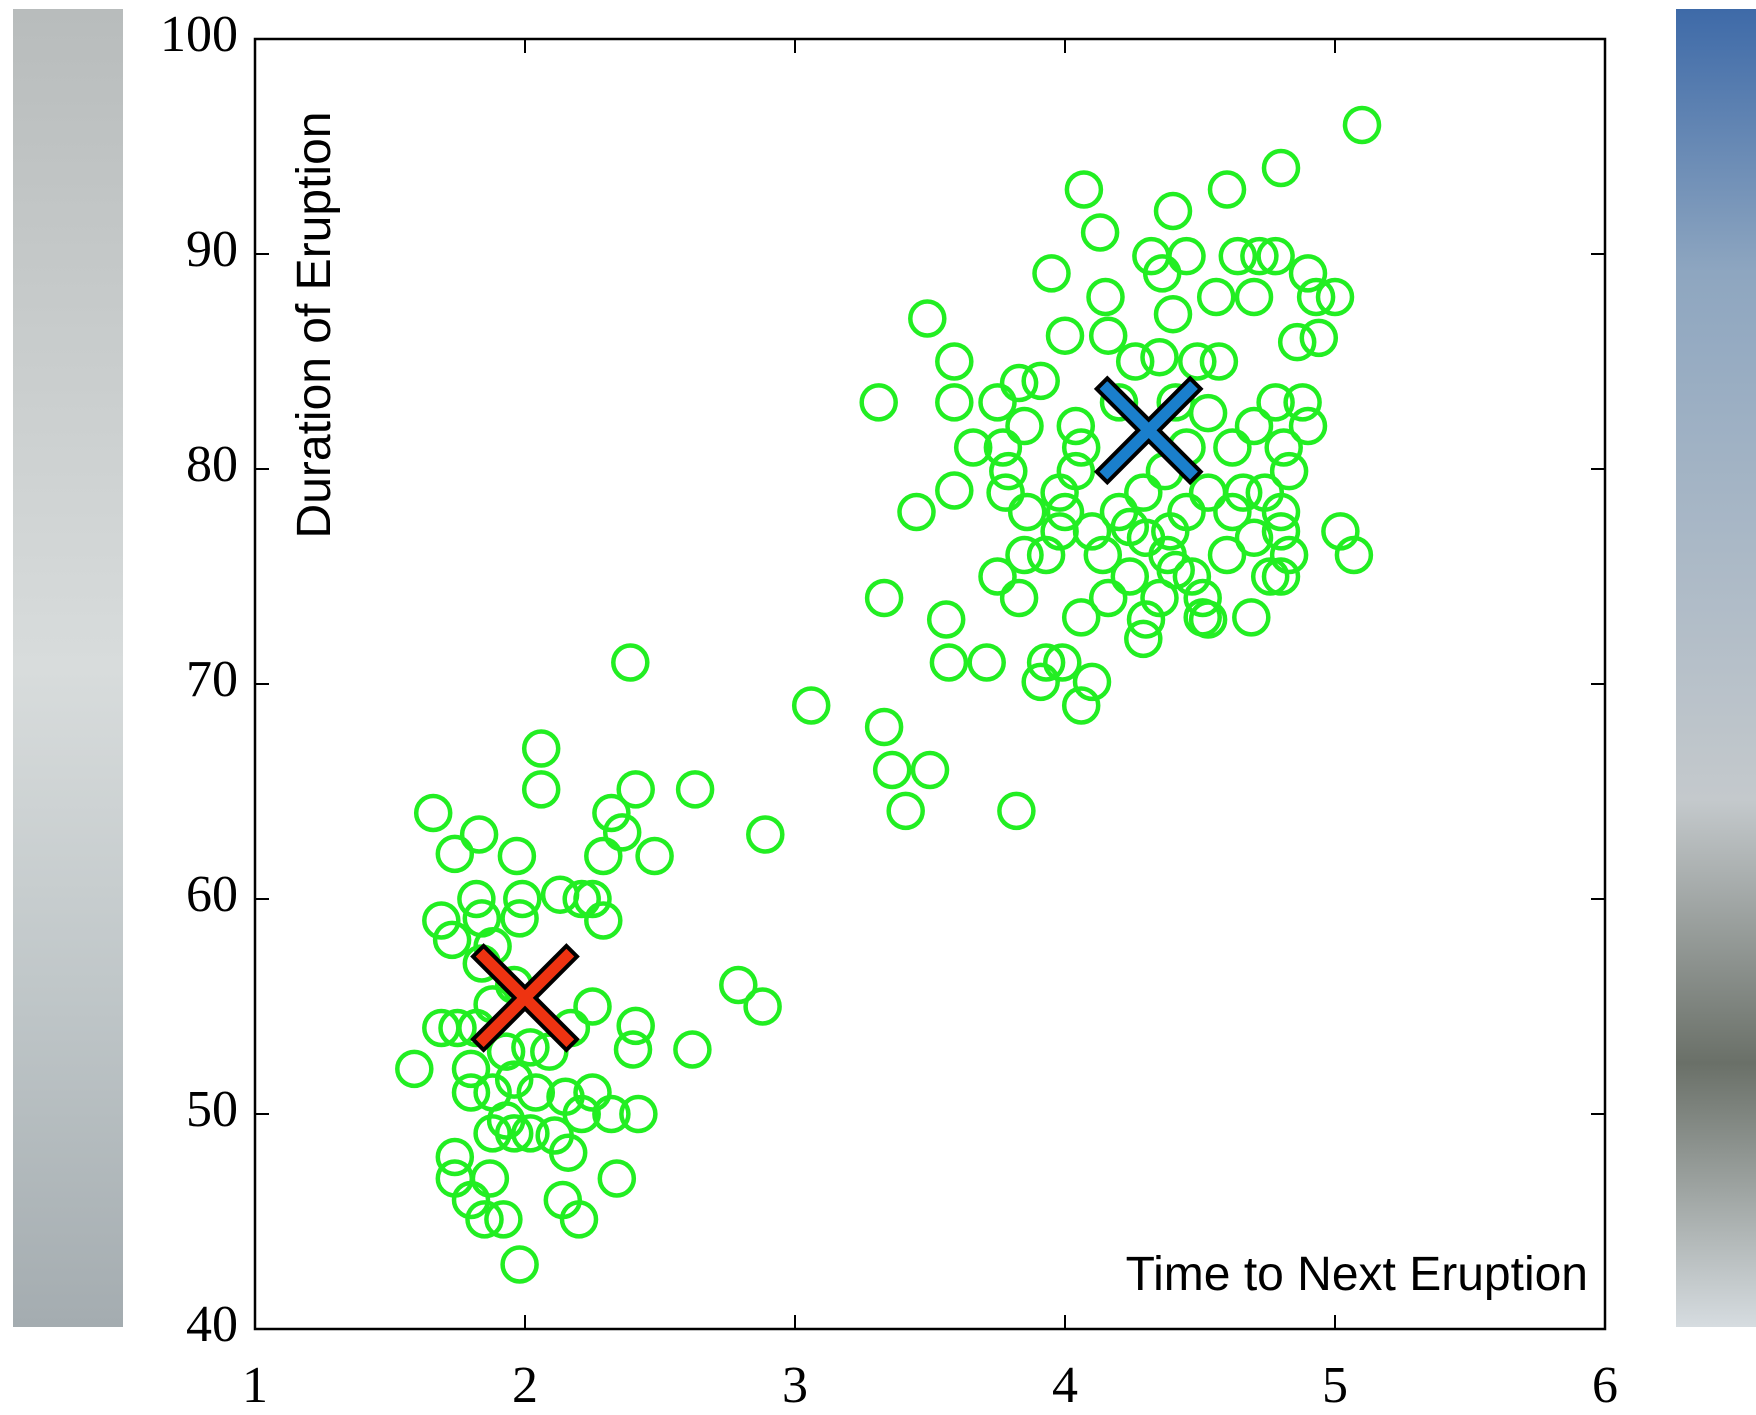 The image size is (1756, 1415). Describe the element at coordinates (1605, 1385) in the screenshot. I see `x-tick-label: 6` at that location.